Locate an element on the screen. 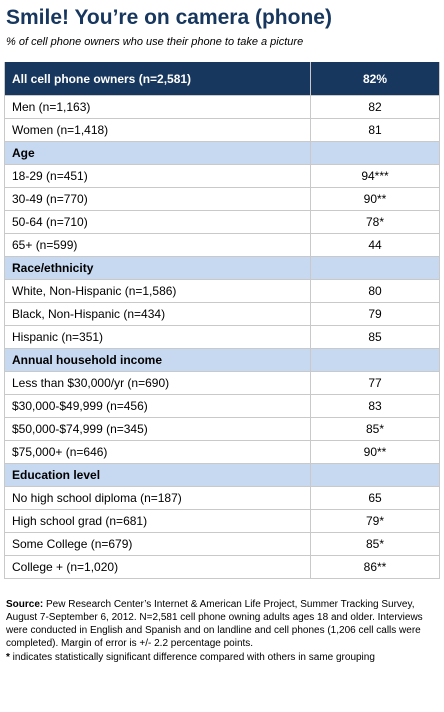 The width and height of the screenshot is (444, 712). data-row: 50-64 (n=710) 78* is located at coordinates (222, 222).